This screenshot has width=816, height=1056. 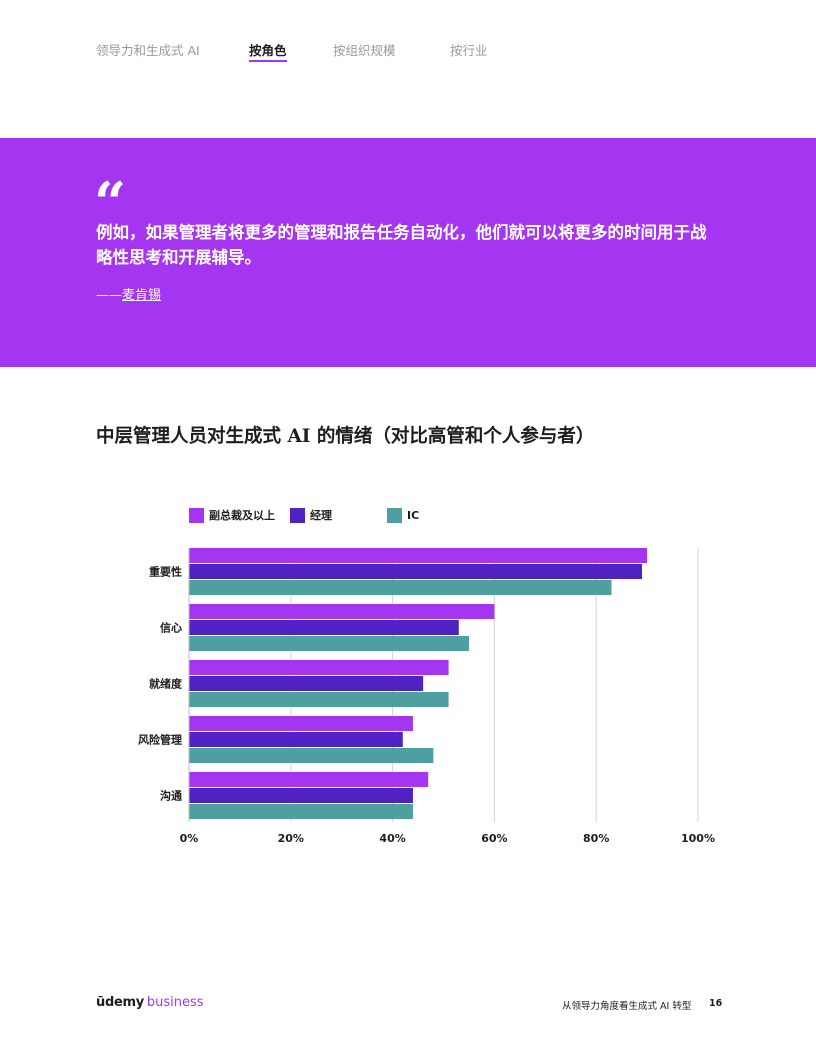 What do you see at coordinates (716, 1003) in the screenshot?
I see `page-number: 16` at bounding box center [716, 1003].